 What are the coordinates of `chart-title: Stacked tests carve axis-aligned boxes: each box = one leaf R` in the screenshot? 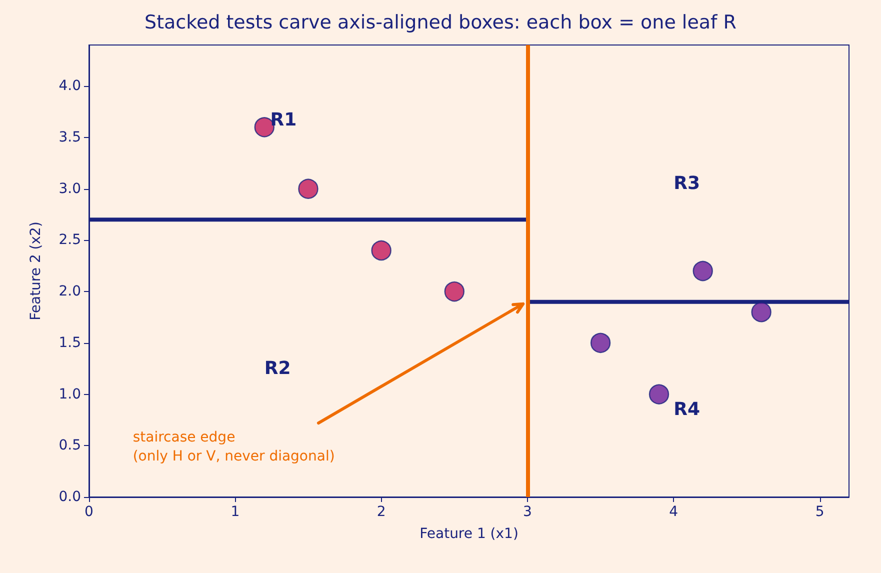 It's located at (440, 23).